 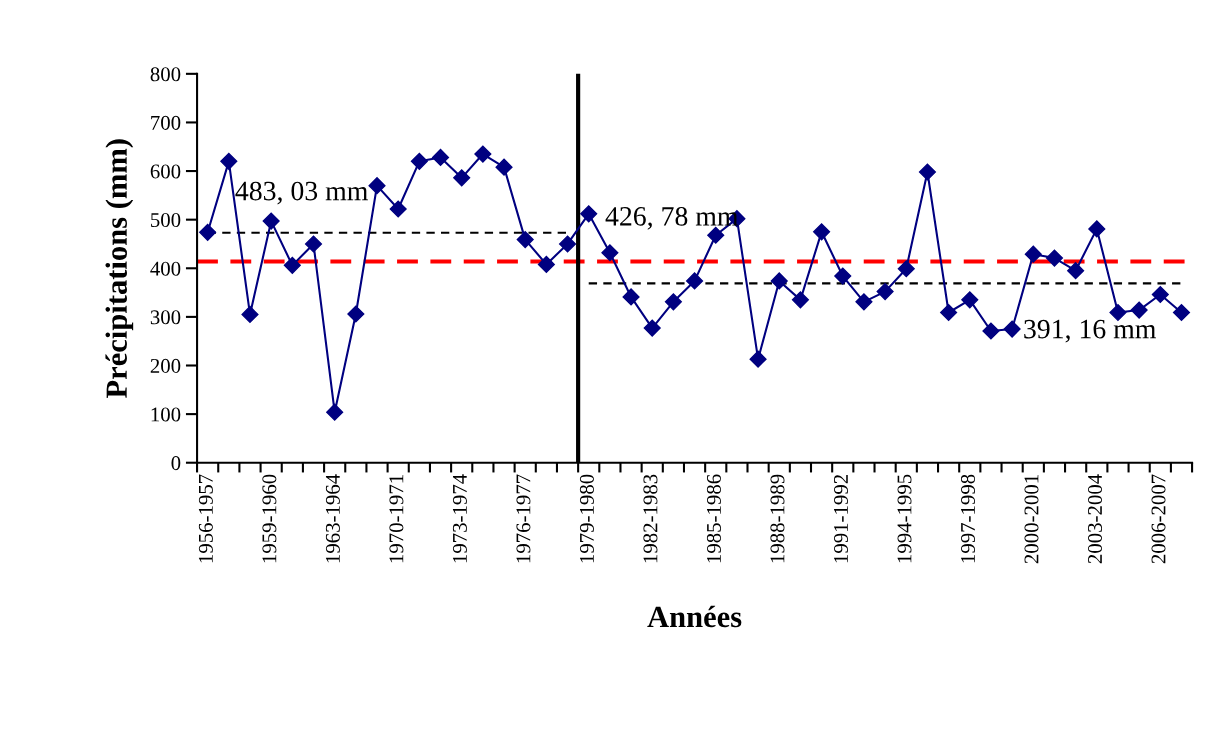 I want to click on x-tick-label: 2006-2007, so click(x=1158, y=519).